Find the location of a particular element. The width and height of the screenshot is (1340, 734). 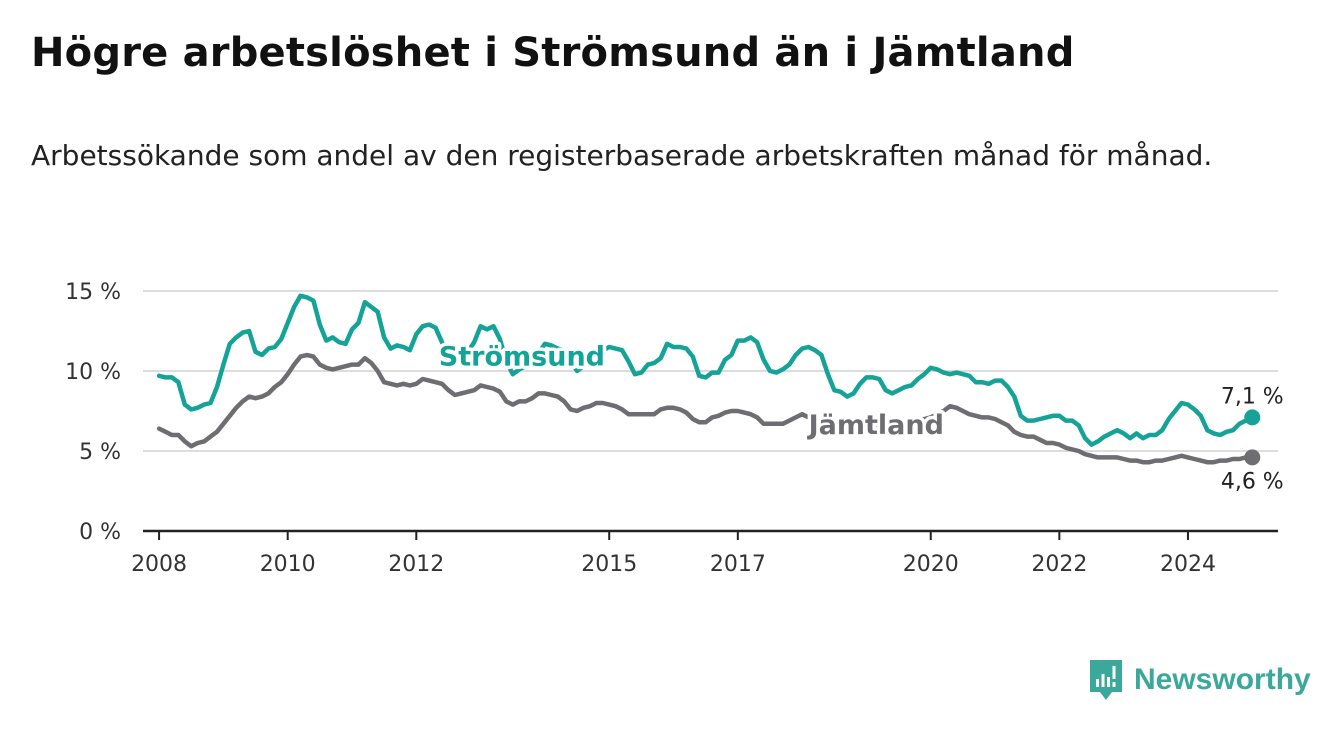

x-axis: 2008 2010 2012 2015 2017 2020 2022 2024 is located at coordinates (704, 553).